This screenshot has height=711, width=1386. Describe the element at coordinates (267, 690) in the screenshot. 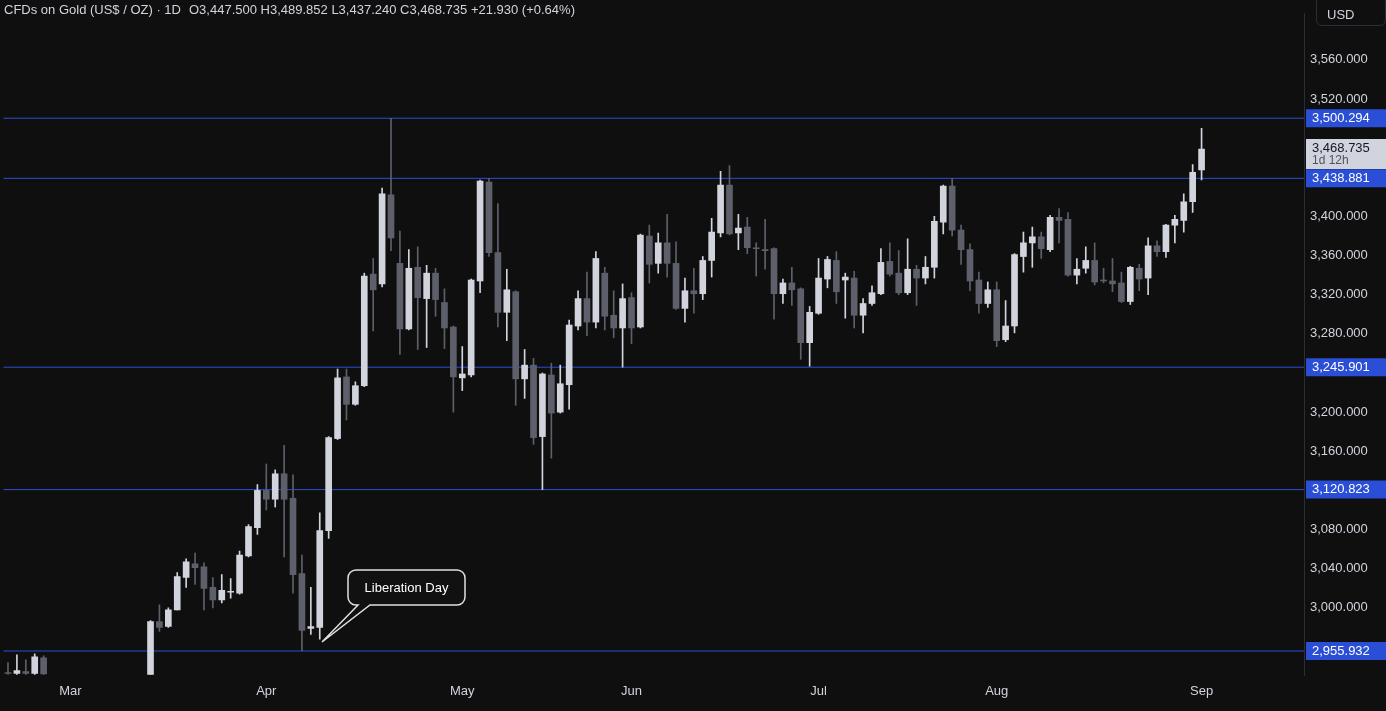

I see `x-tick-label: Apr` at that location.